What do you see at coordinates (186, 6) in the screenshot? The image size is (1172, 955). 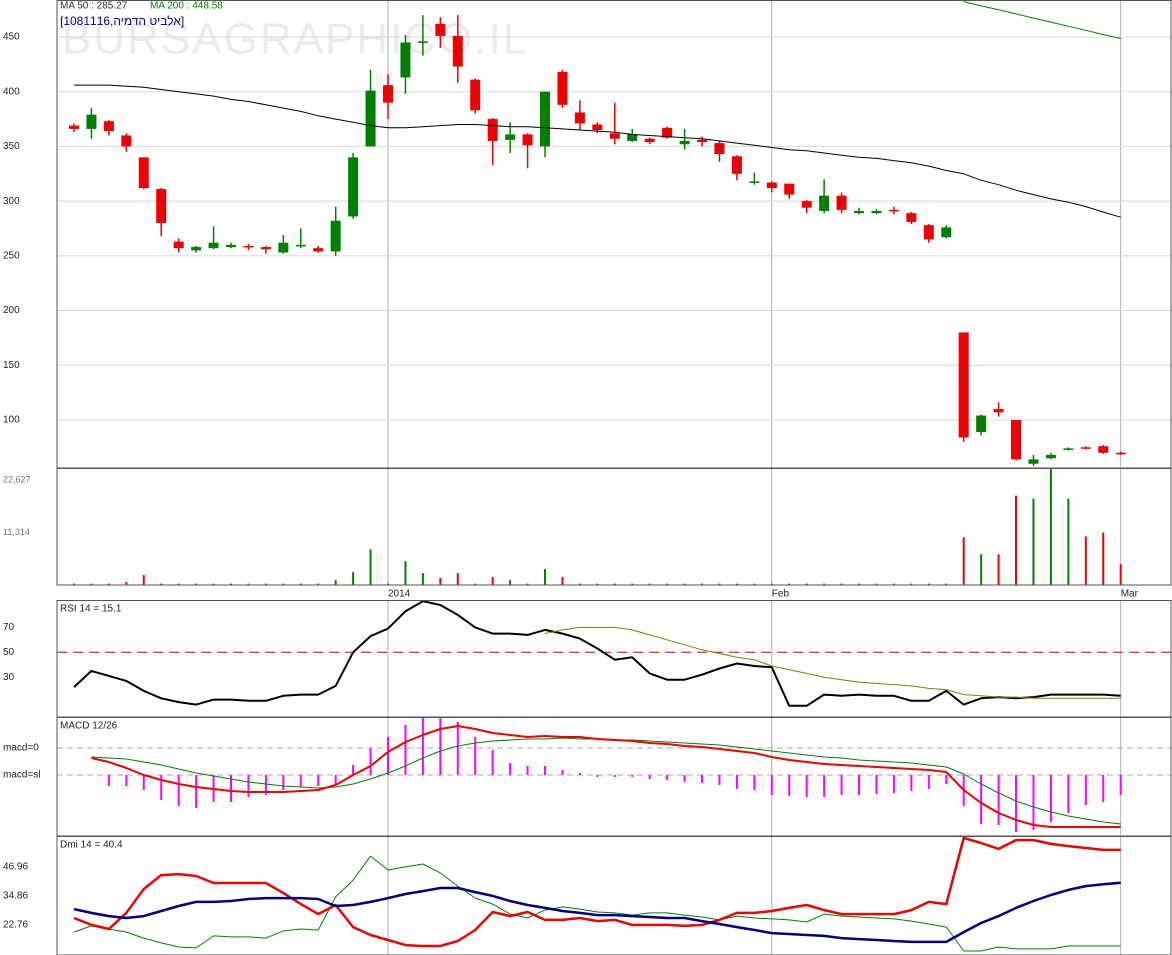 I see `legend-entry: MA 200 : 448.58` at bounding box center [186, 6].